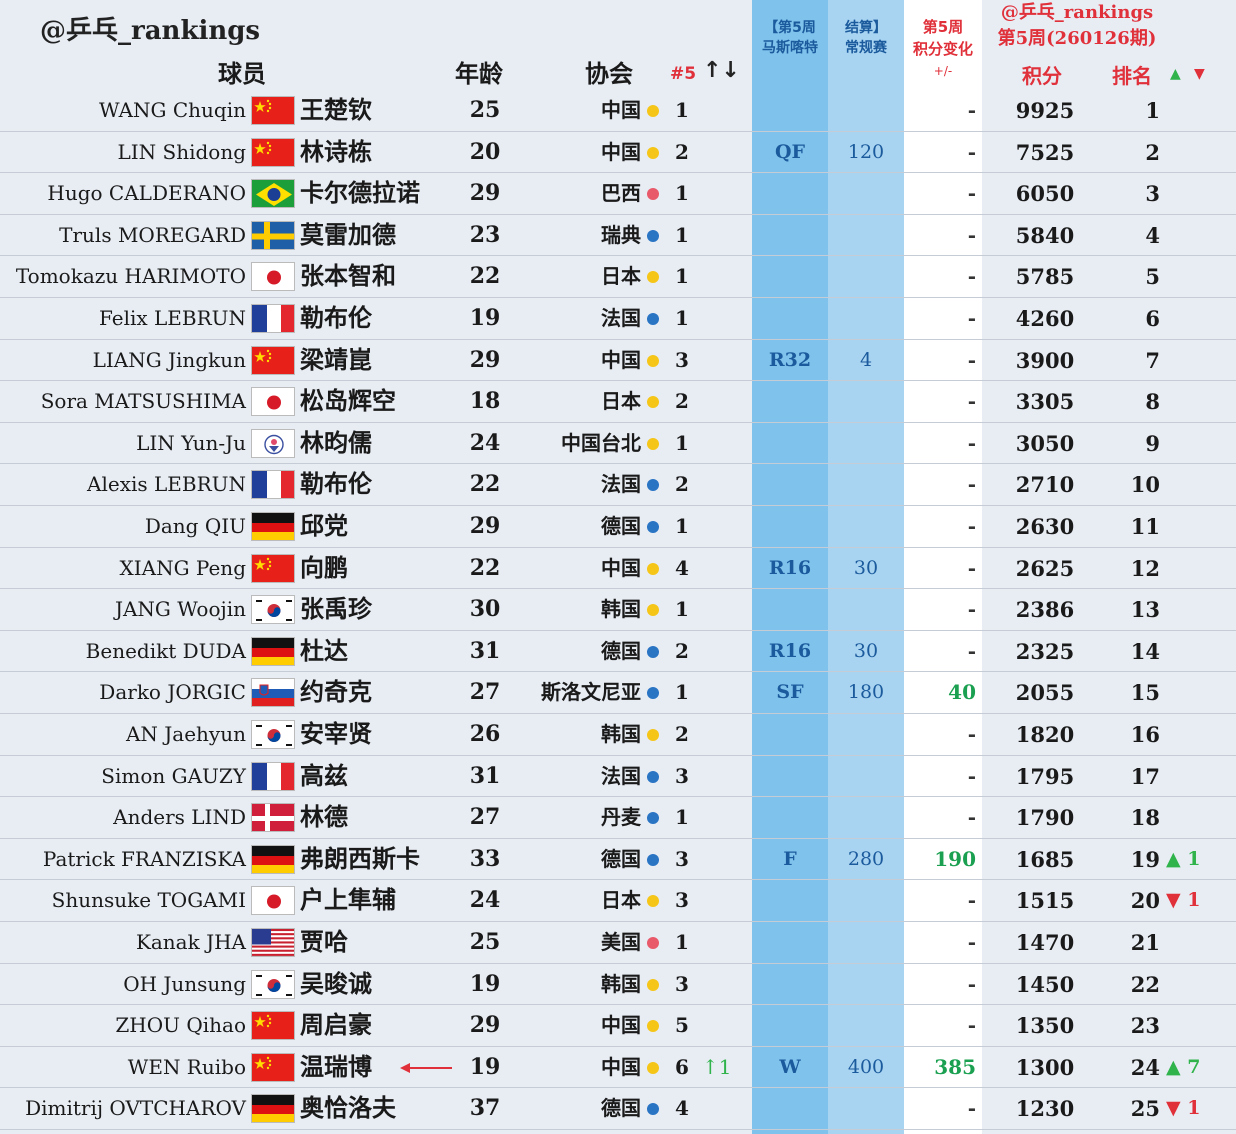 The width and height of the screenshot is (1236, 1134). What do you see at coordinates (324, 567) in the screenshot?
I see `player-name-cn: 向鹏` at bounding box center [324, 567].